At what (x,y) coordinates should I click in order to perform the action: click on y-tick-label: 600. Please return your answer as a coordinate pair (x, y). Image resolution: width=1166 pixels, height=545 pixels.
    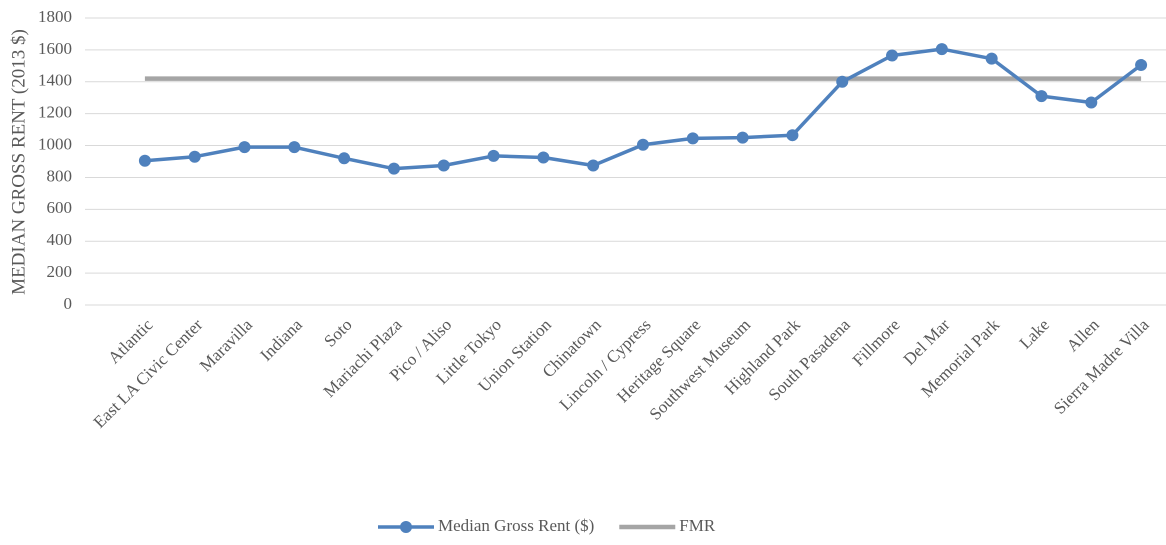
    Looking at the image, I should click on (60, 207).